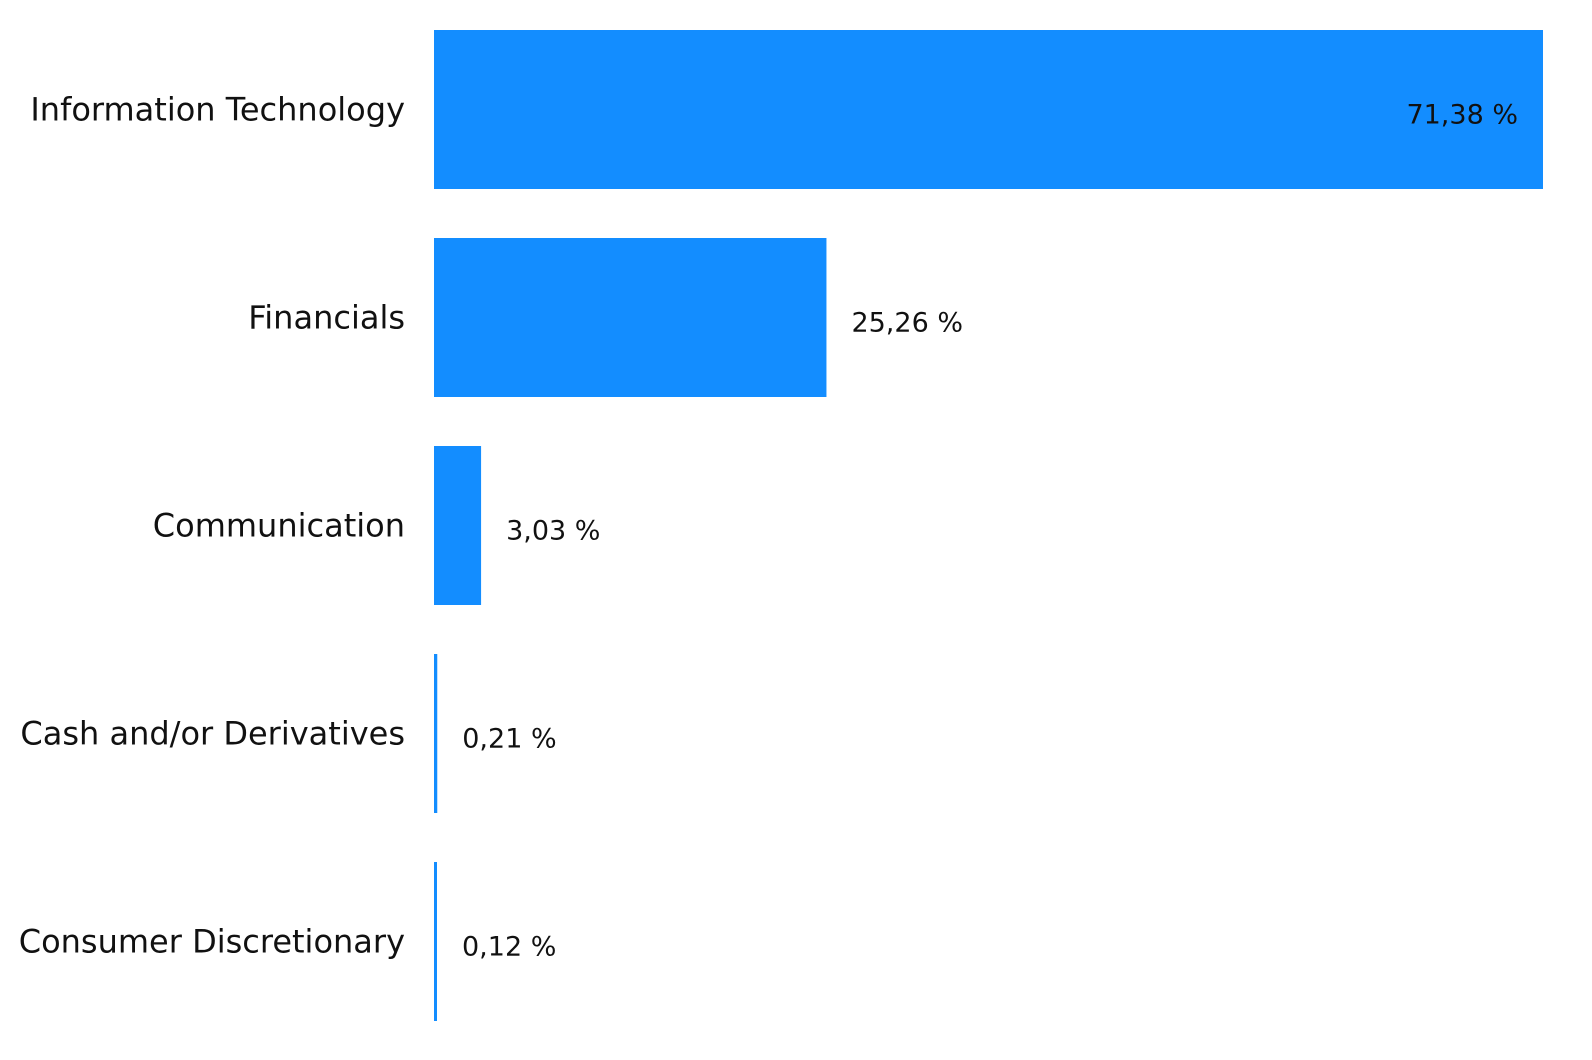  I want to click on category-label: Consumer Discretionary, so click(212, 942).